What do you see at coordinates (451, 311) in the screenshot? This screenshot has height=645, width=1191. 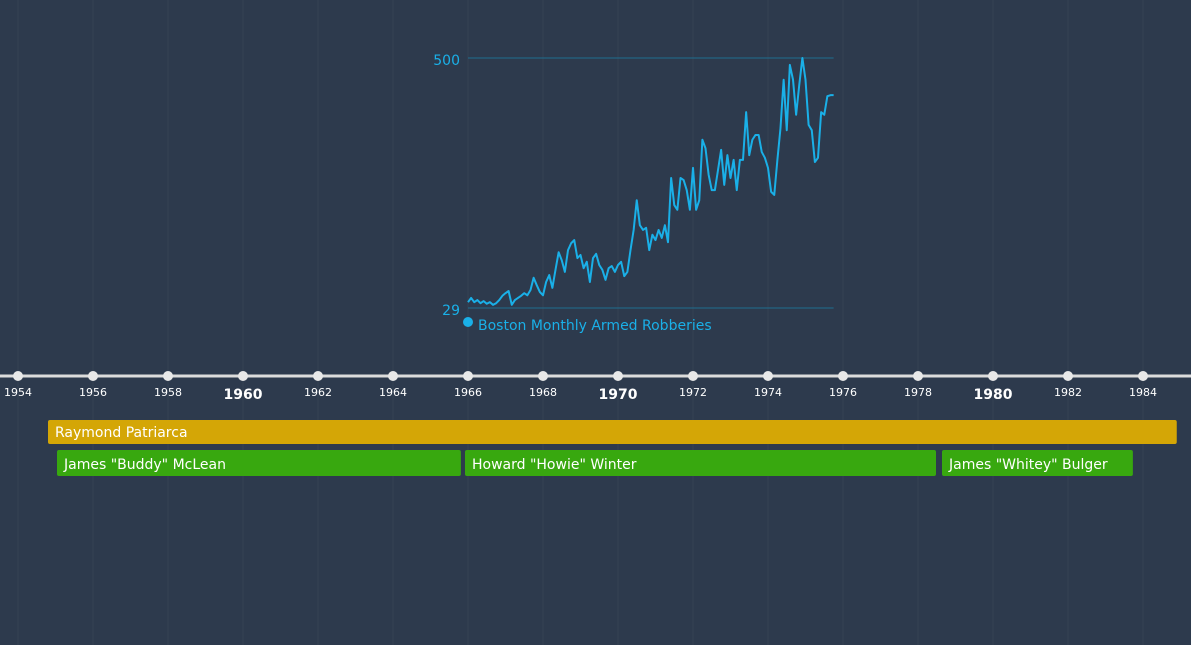 I see `y-tick-label: 29` at bounding box center [451, 311].